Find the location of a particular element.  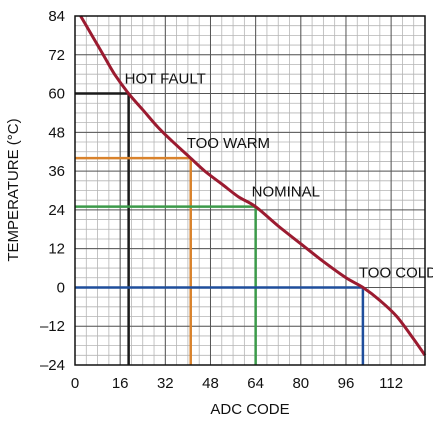

x-tick-labels: 0 16 32 48 64 80 96 112 is located at coordinates (237, 383).